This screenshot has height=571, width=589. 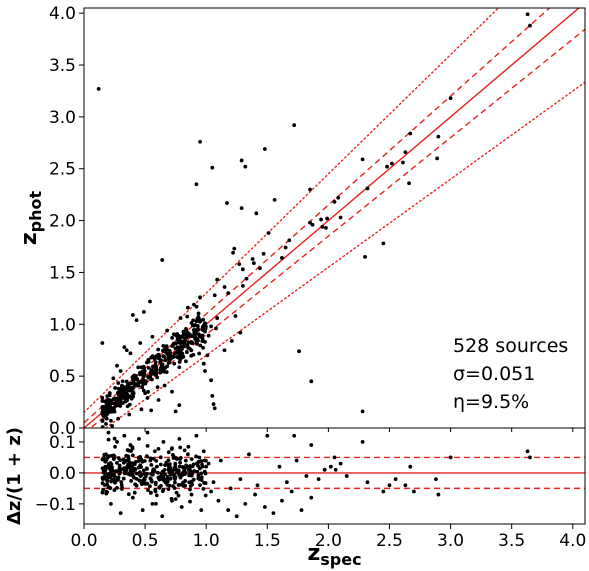 What do you see at coordinates (334, 476) in the screenshot?
I see `residual-plot-frame` at bounding box center [334, 476].